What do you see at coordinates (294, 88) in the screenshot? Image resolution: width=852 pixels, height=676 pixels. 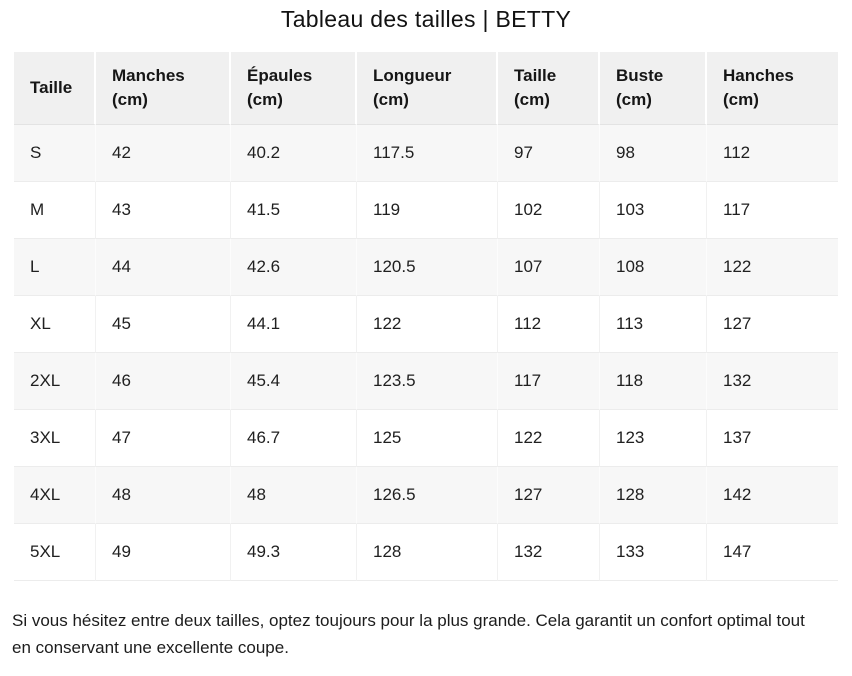 I see `column-header: Épaules (cm)` at bounding box center [294, 88].